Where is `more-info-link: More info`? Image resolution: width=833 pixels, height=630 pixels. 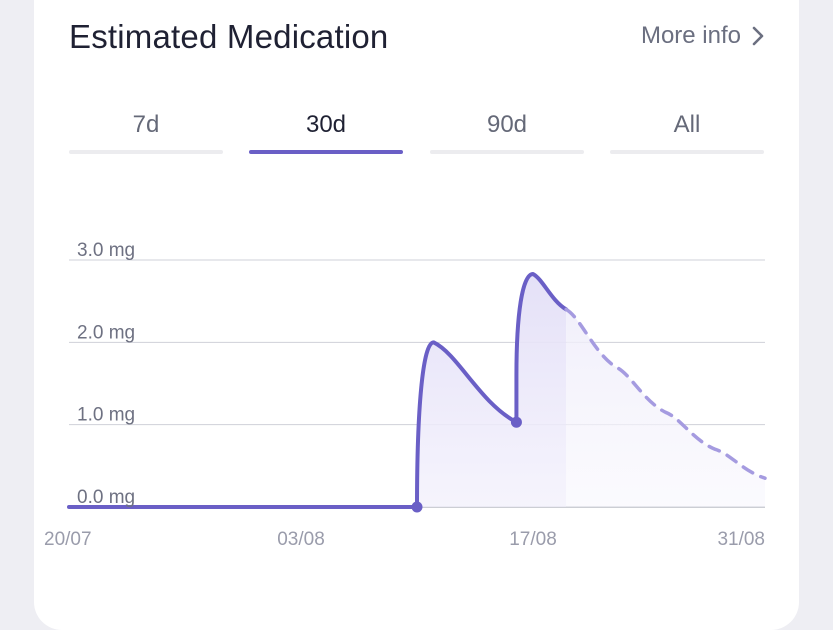 more-info-link: More info is located at coordinates (703, 36).